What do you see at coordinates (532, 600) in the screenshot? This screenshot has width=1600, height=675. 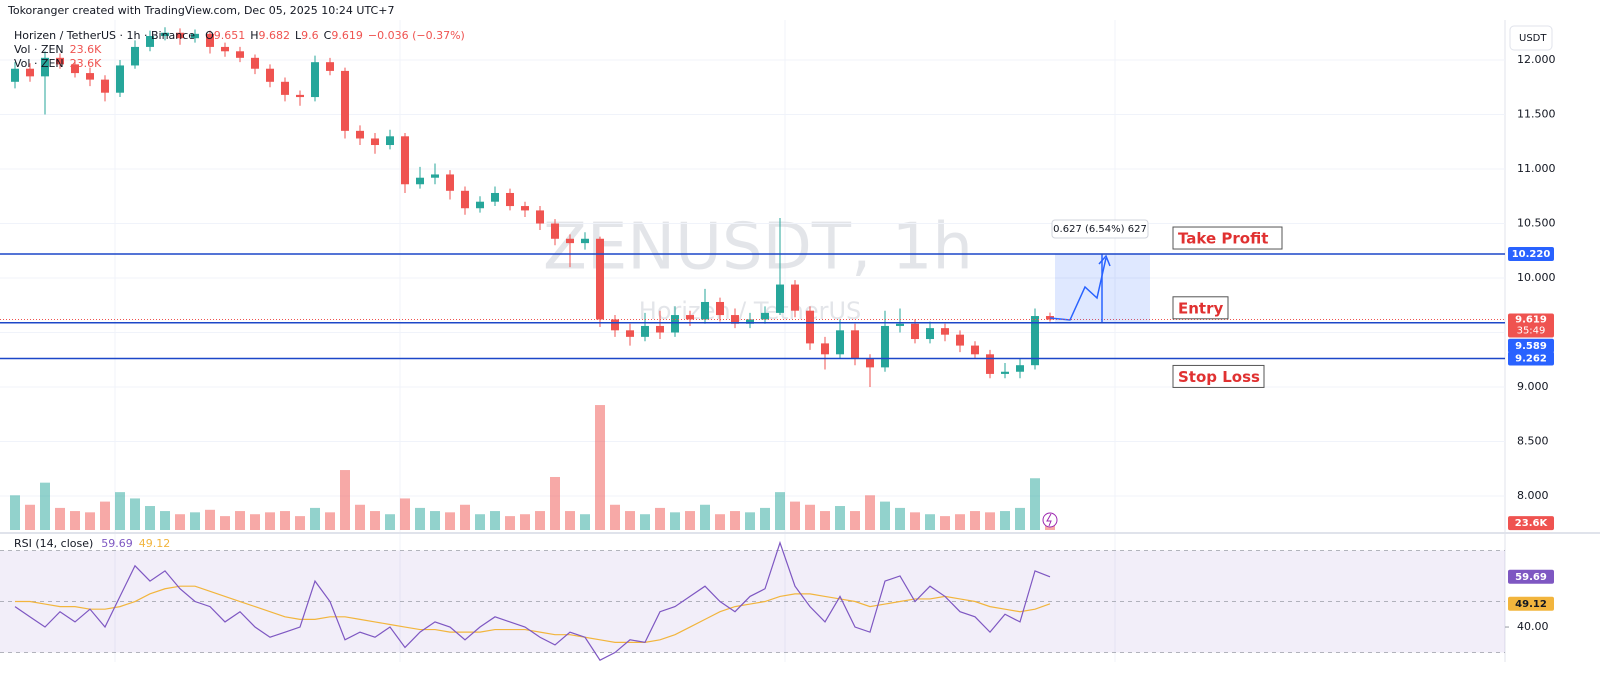 I see `rsi-line` at bounding box center [532, 600].